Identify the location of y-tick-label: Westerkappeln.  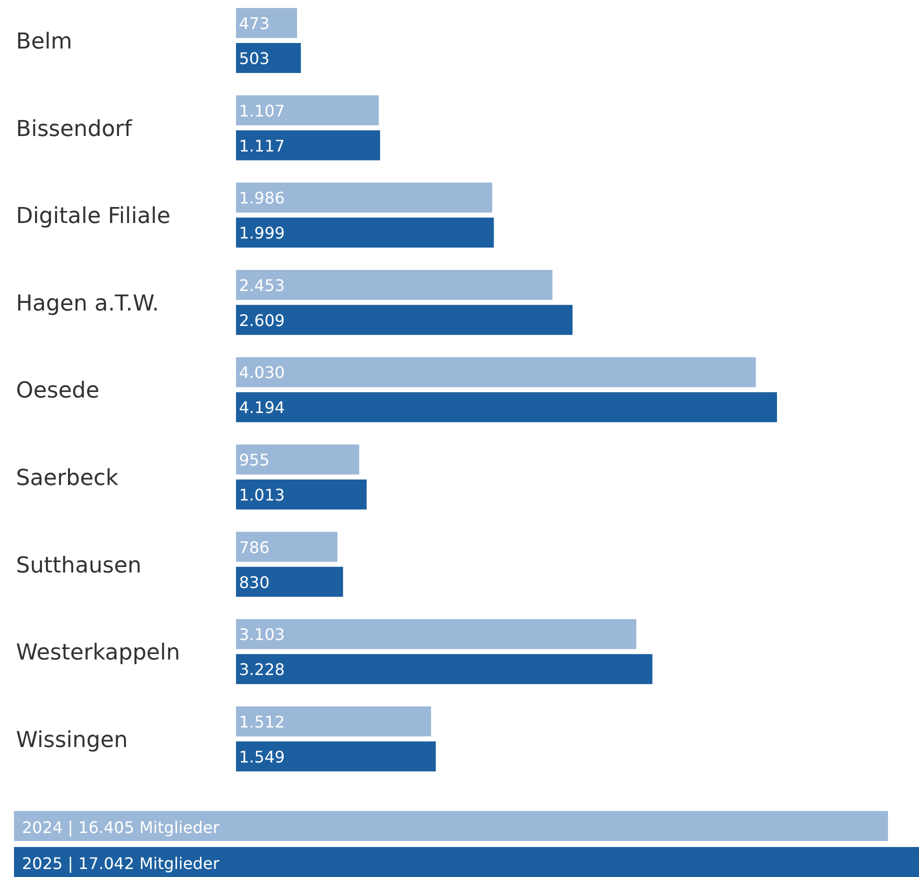
(98, 653).